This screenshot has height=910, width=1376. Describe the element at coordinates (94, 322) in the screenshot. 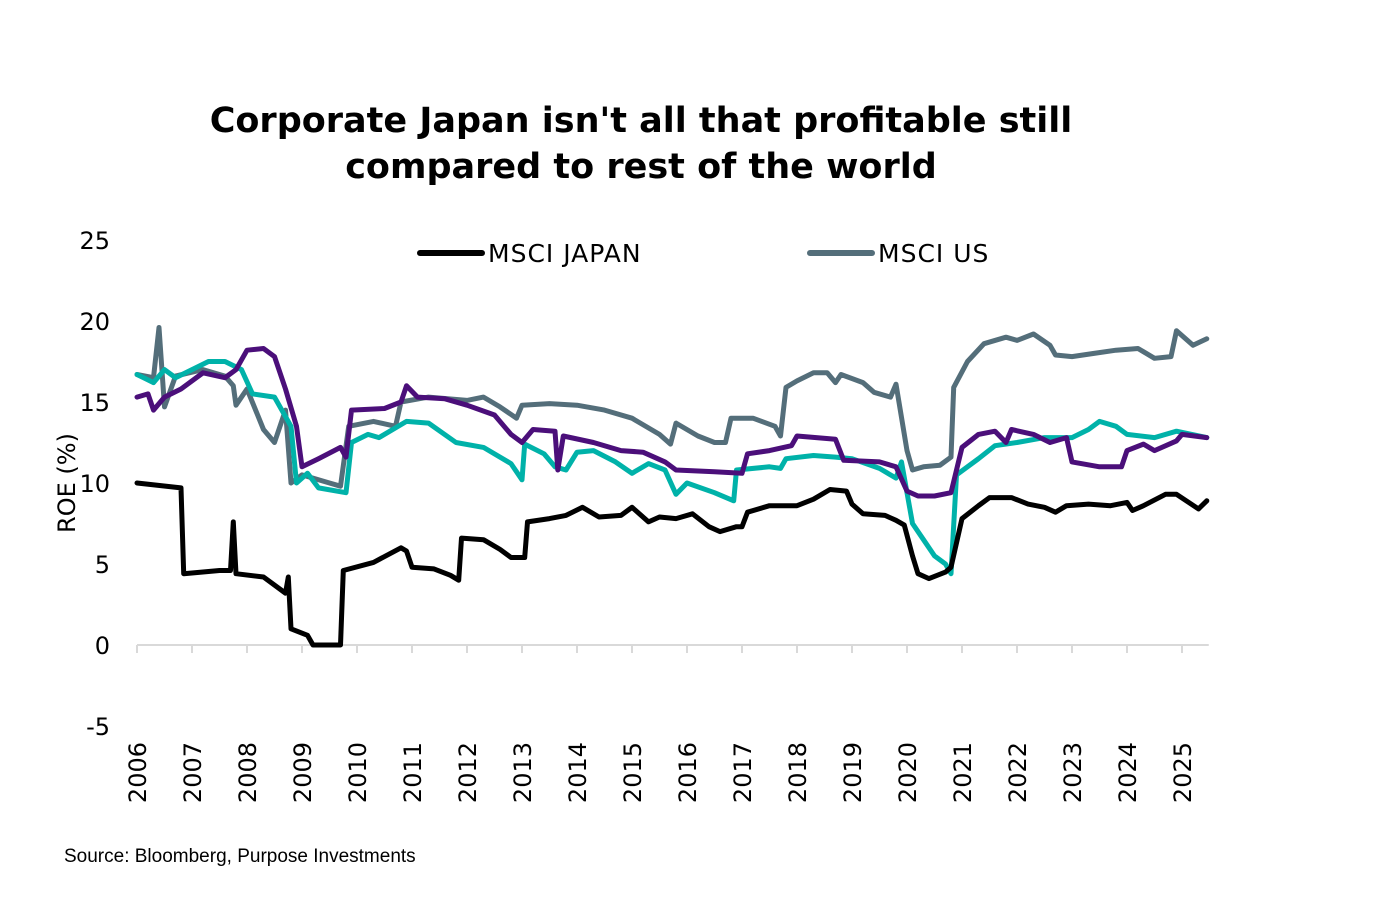

I see `y-tick-label: 20` at that location.